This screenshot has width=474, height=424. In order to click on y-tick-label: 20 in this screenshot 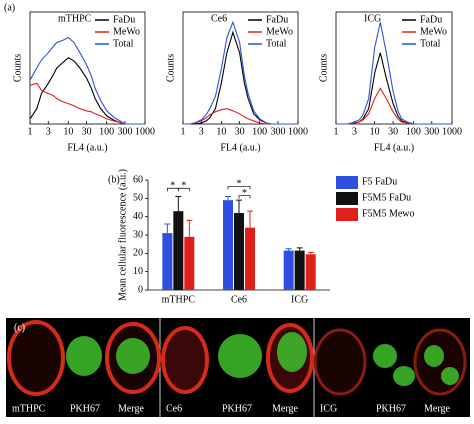, I will do `click(138, 253)`.